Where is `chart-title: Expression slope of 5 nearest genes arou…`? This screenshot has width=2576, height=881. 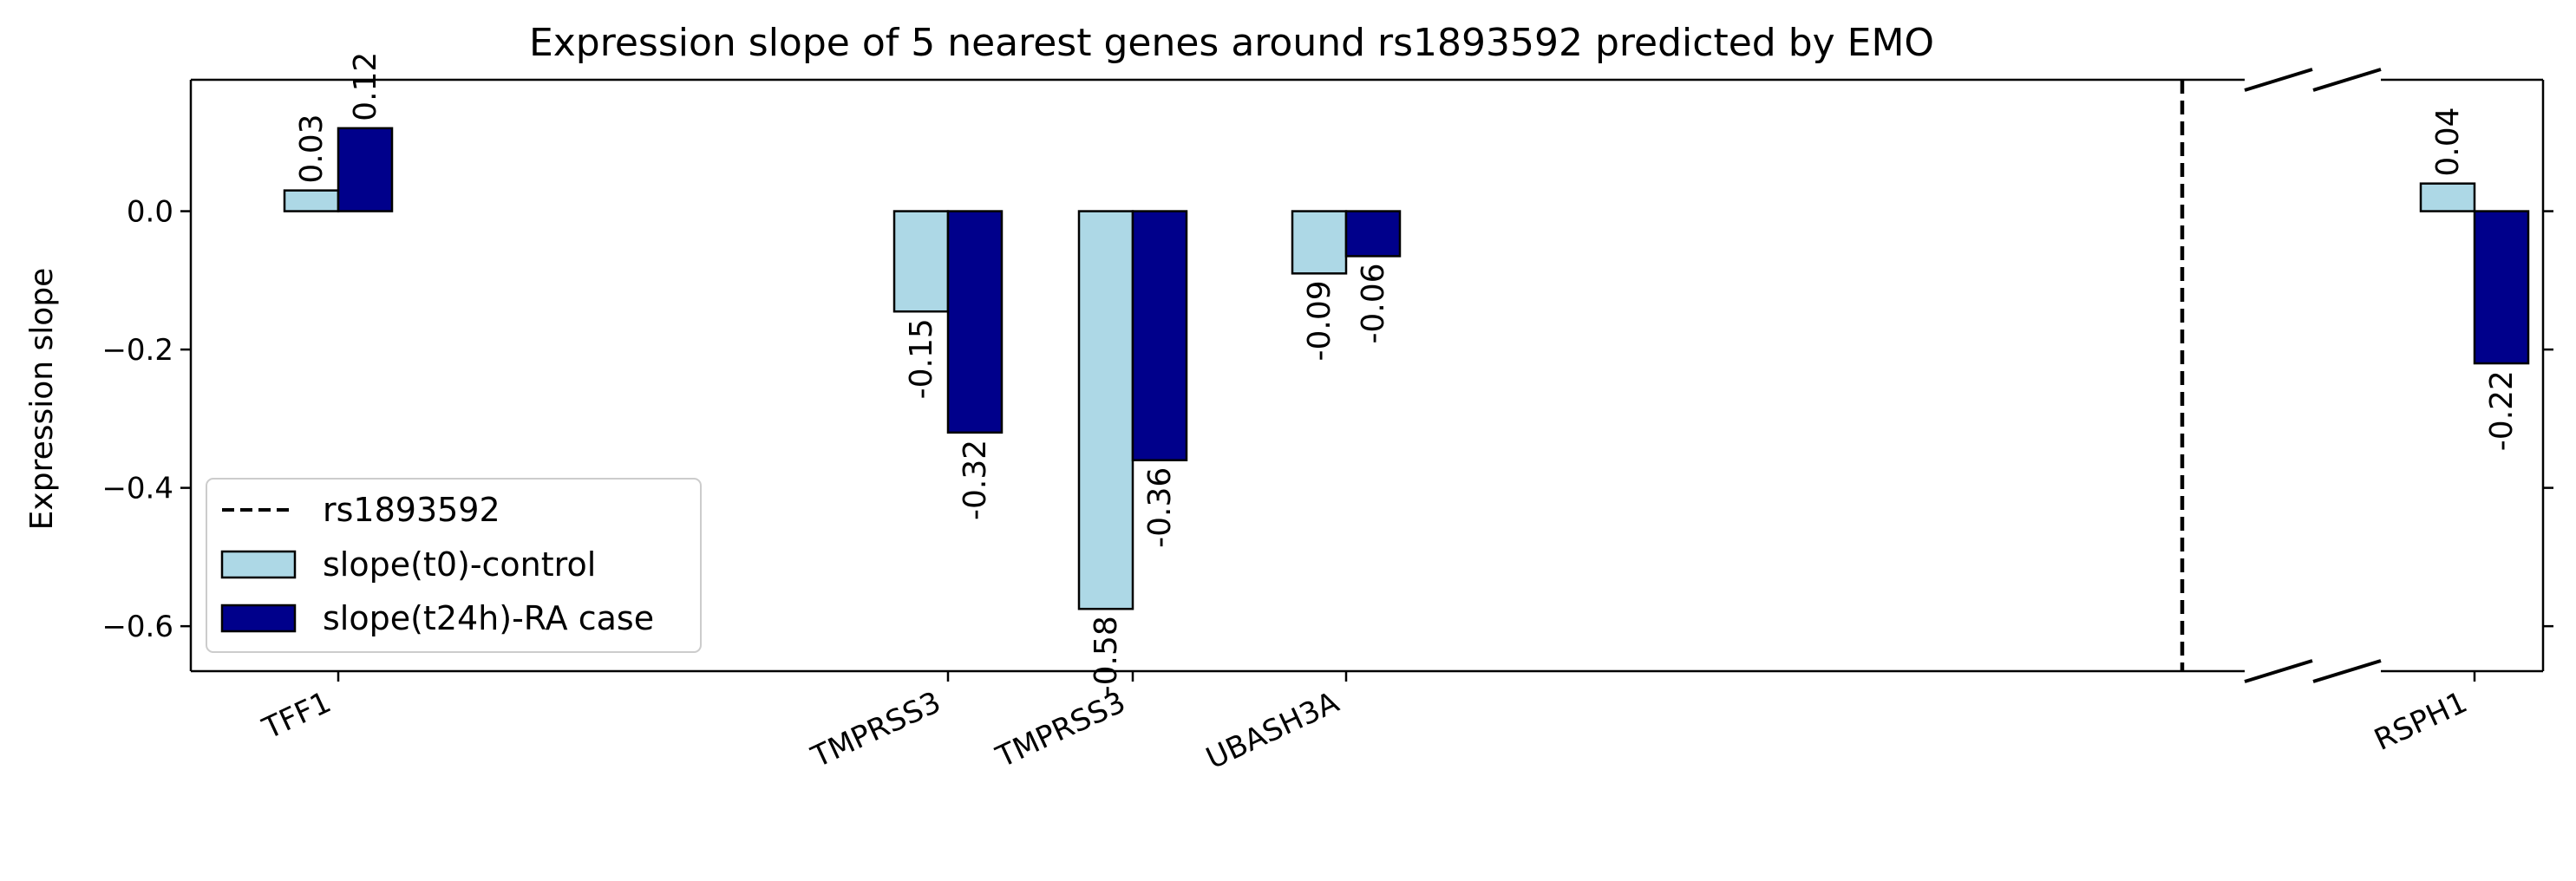 chart-title: Expression slope of 5 nearest genes arou… is located at coordinates (1231, 43).